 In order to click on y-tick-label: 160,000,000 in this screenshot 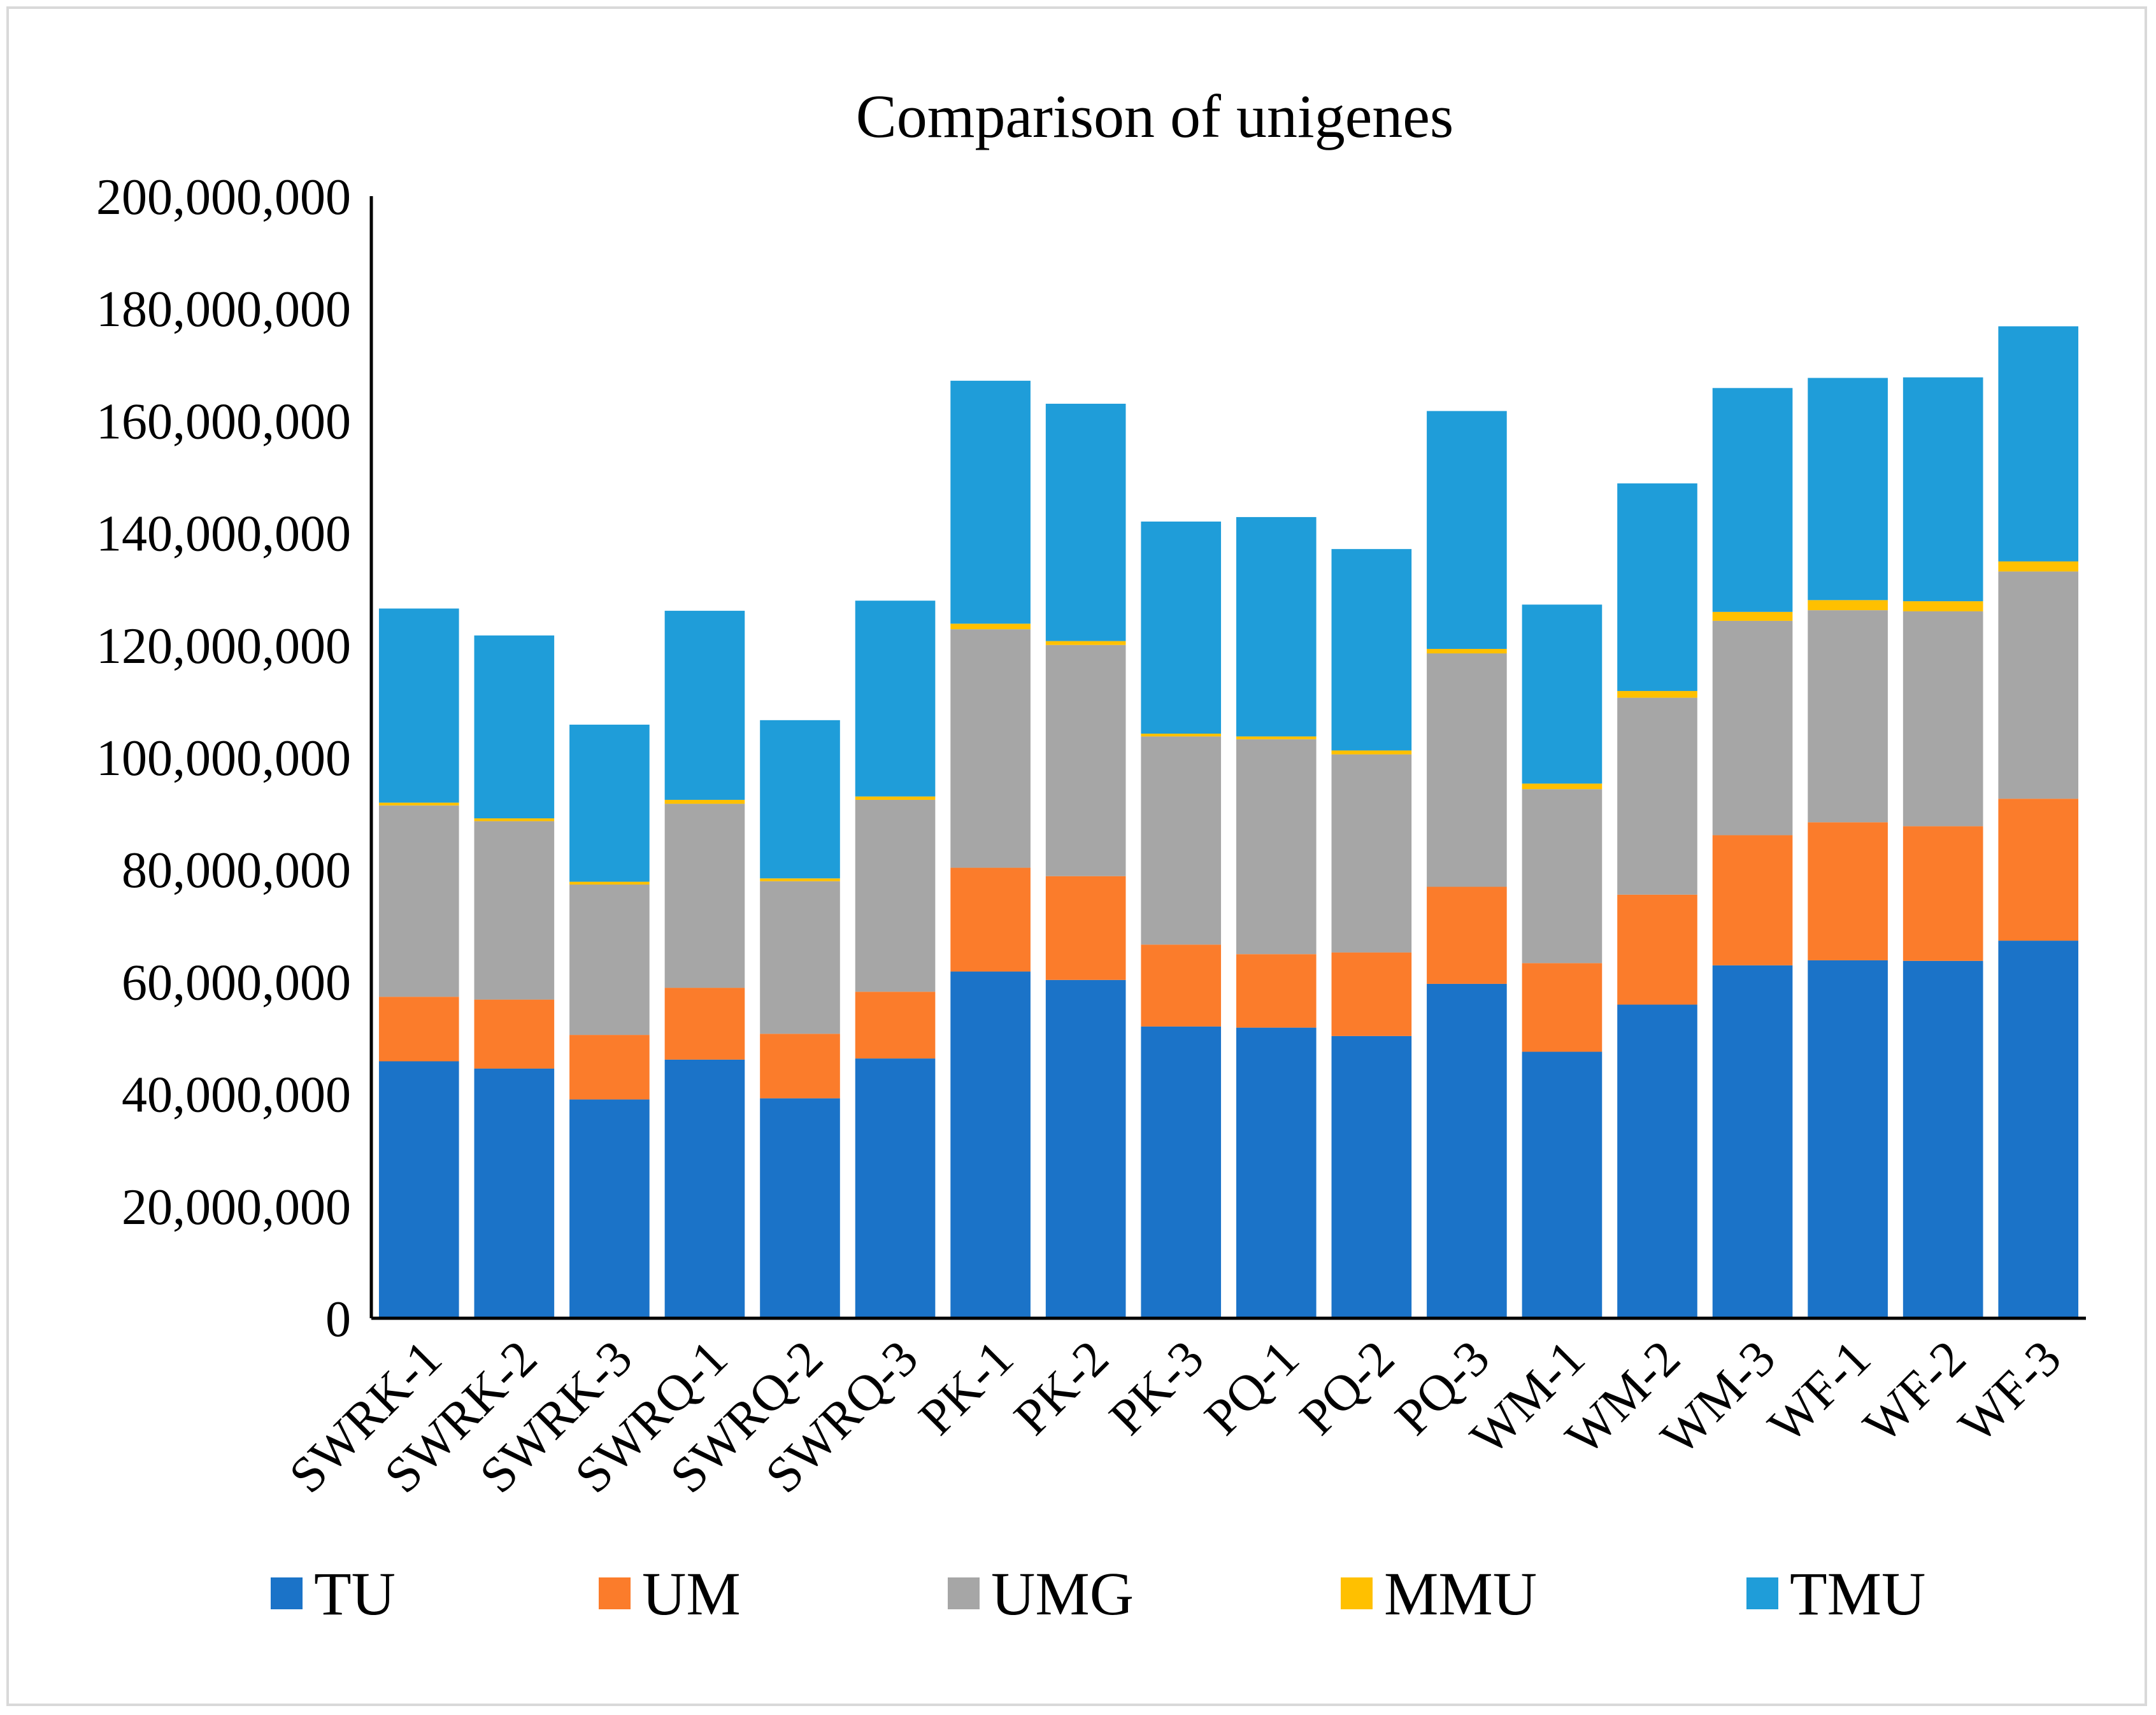, I will do `click(223, 422)`.